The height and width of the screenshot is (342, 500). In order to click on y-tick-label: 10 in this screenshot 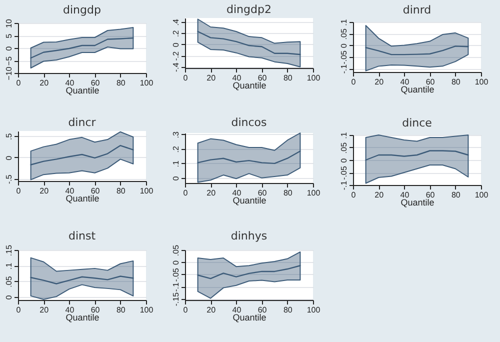, I will do `click(9, 23)`.